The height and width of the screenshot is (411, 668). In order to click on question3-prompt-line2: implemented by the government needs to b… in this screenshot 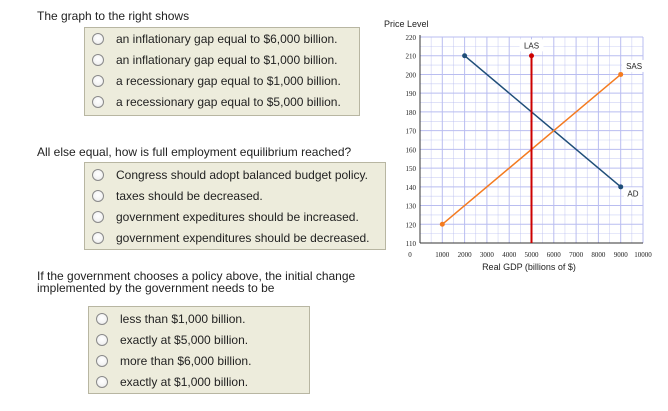, I will do `click(156, 288)`.